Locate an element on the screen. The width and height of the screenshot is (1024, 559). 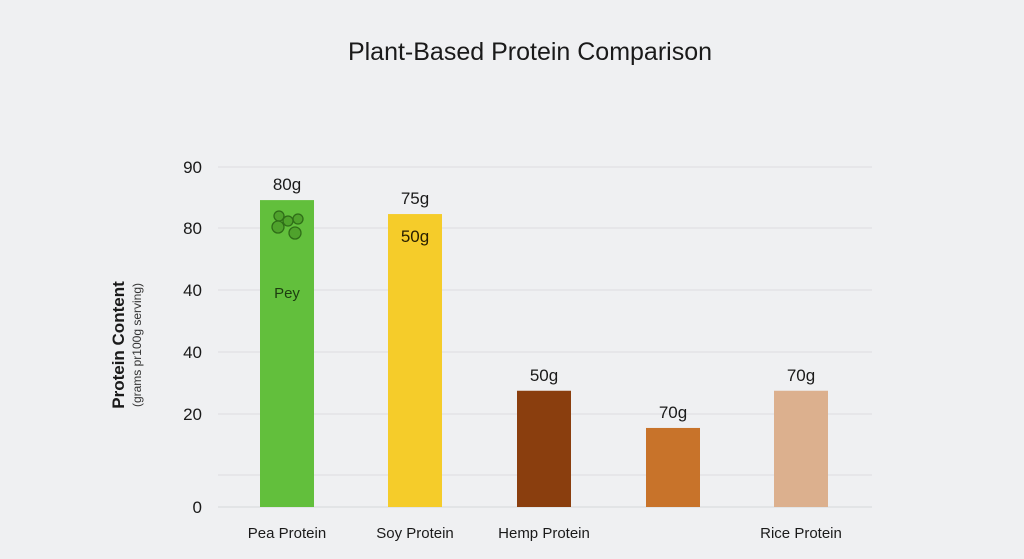
x-tick-label: Rice Protein is located at coordinates (801, 533).